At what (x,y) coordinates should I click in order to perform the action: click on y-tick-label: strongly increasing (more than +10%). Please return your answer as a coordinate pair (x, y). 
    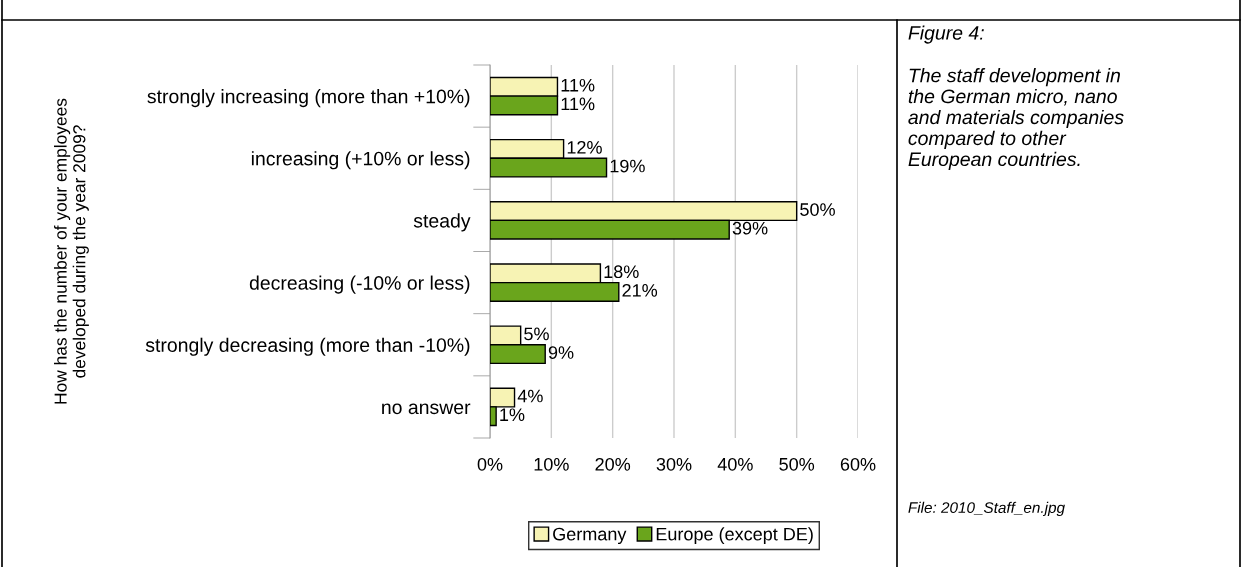
    Looking at the image, I should click on (308, 98).